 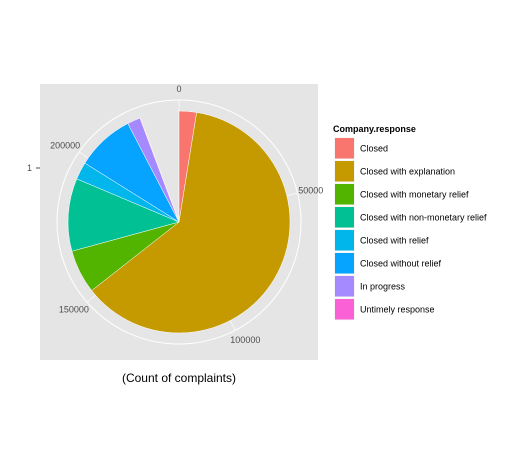 I want to click on legend-label: Closed with non-monetary relief, so click(x=423, y=218).